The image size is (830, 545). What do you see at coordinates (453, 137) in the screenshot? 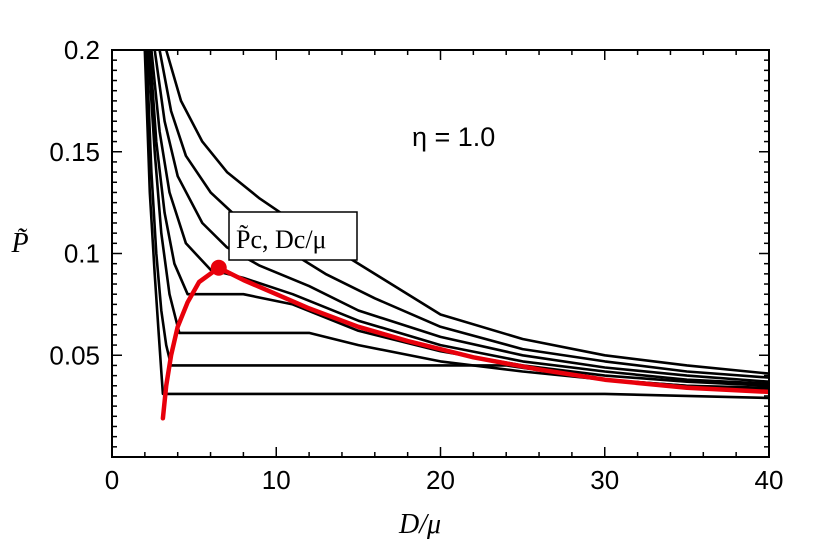
I see `eta-annotation: η = 1.0` at bounding box center [453, 137].